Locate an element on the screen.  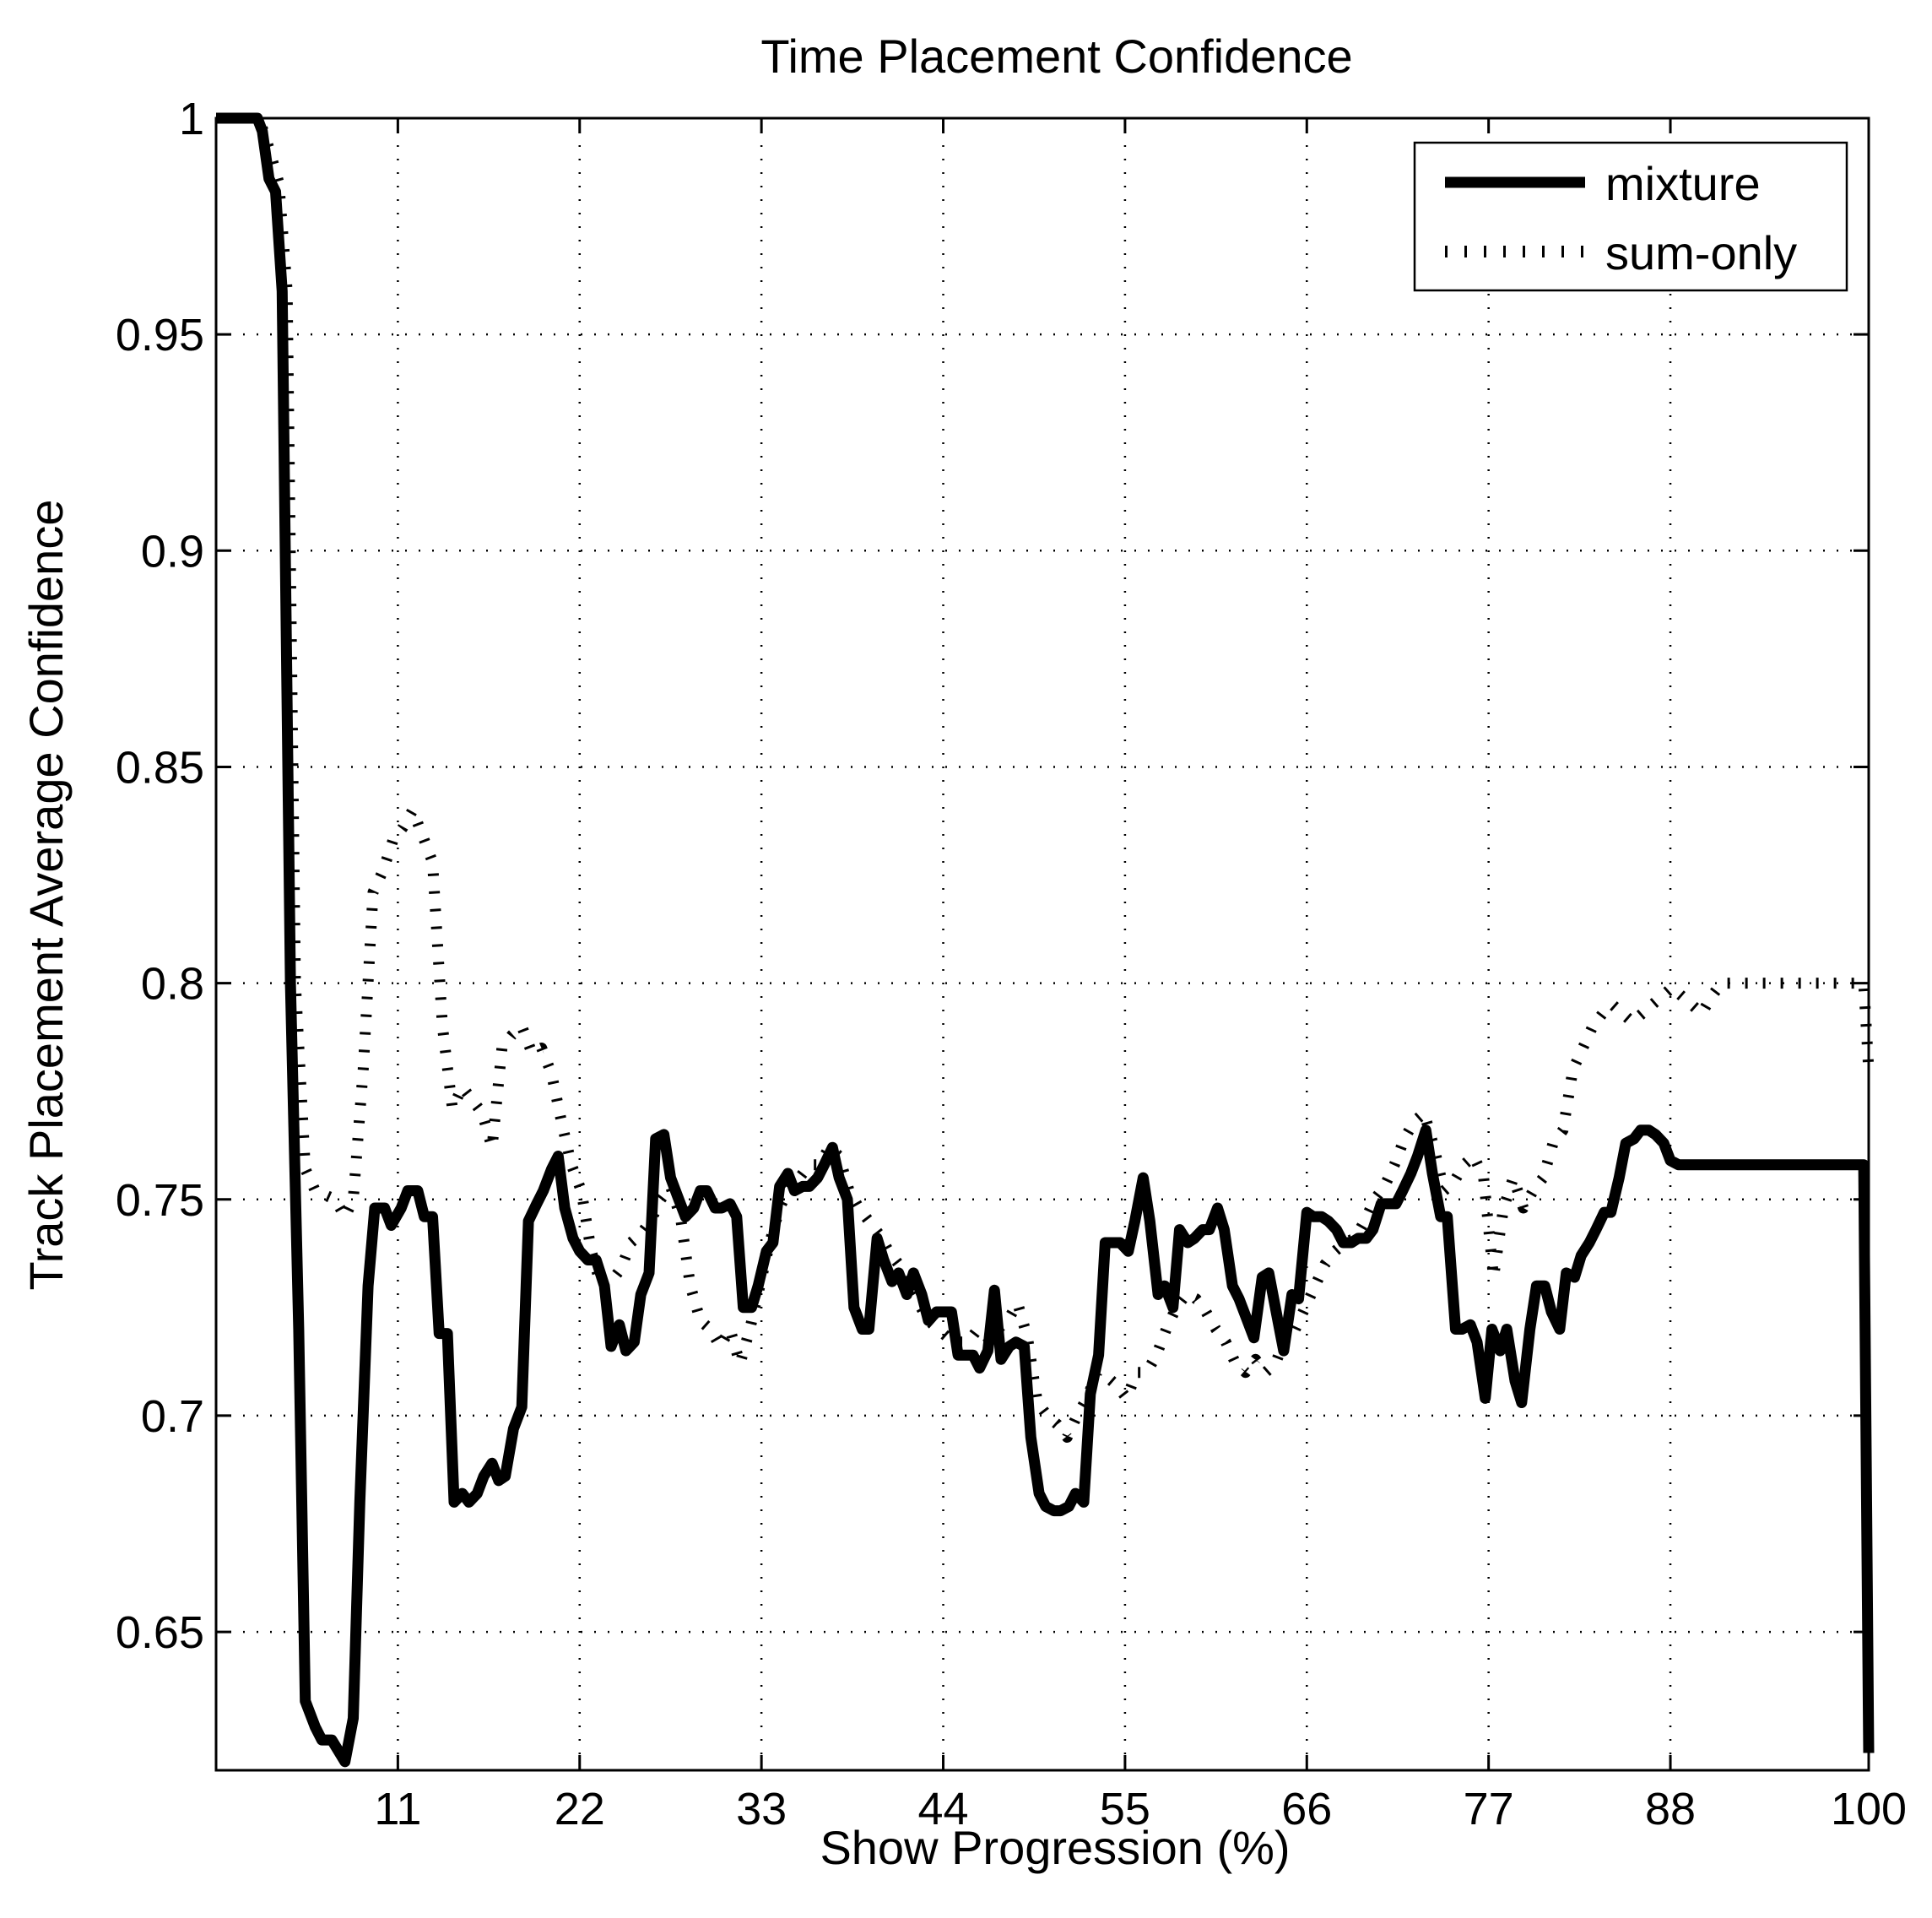
y-tick-label: 0.95 is located at coordinates (160, 335).